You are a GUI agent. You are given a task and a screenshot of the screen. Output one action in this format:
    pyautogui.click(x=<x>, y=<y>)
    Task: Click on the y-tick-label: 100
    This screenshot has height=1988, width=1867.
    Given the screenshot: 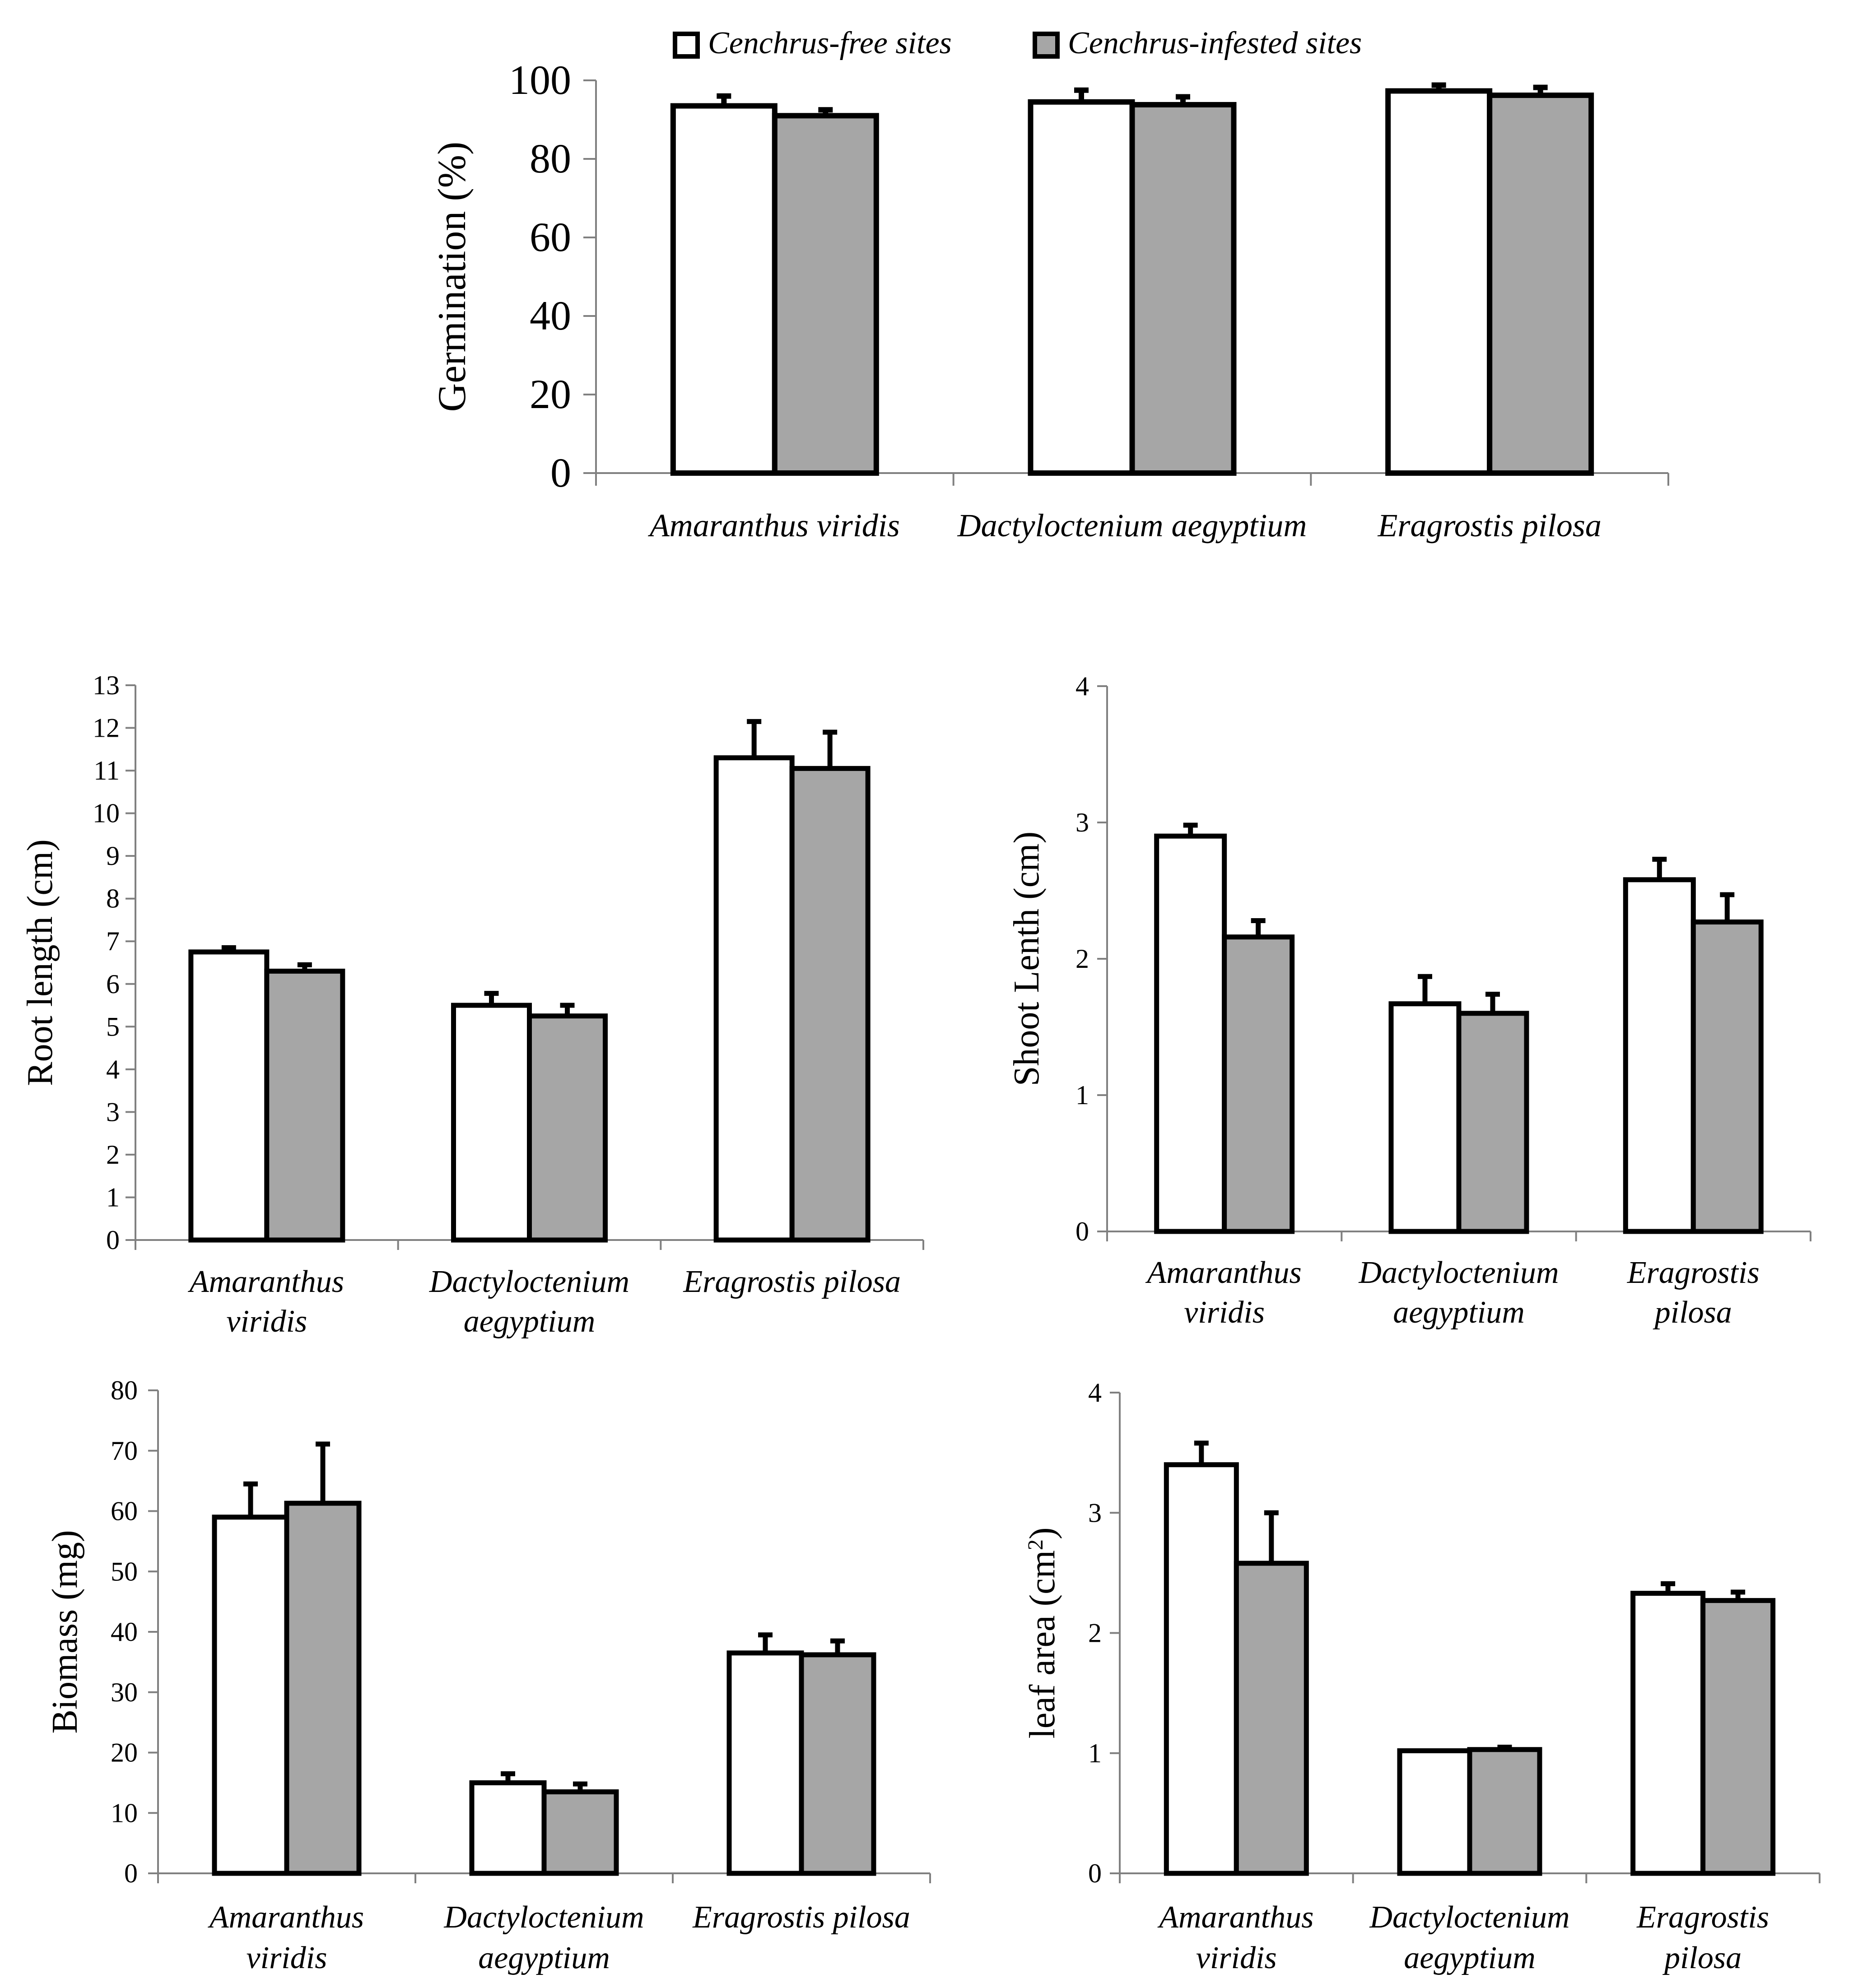 What is the action you would take?
    pyautogui.click(x=540, y=80)
    